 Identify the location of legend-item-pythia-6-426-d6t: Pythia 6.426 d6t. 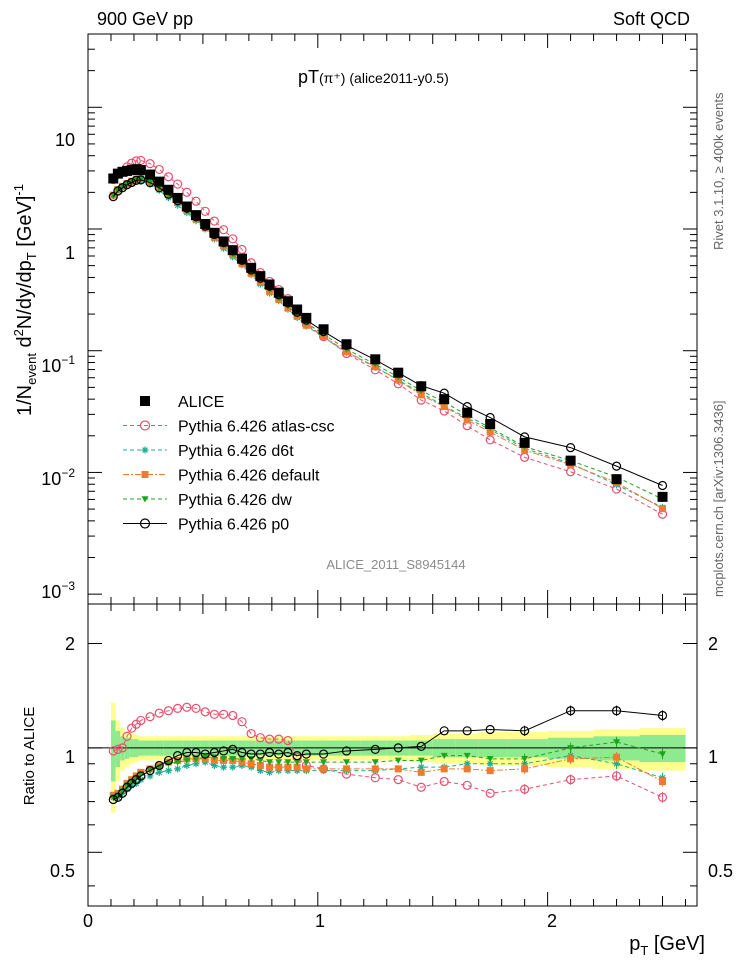
(208, 451).